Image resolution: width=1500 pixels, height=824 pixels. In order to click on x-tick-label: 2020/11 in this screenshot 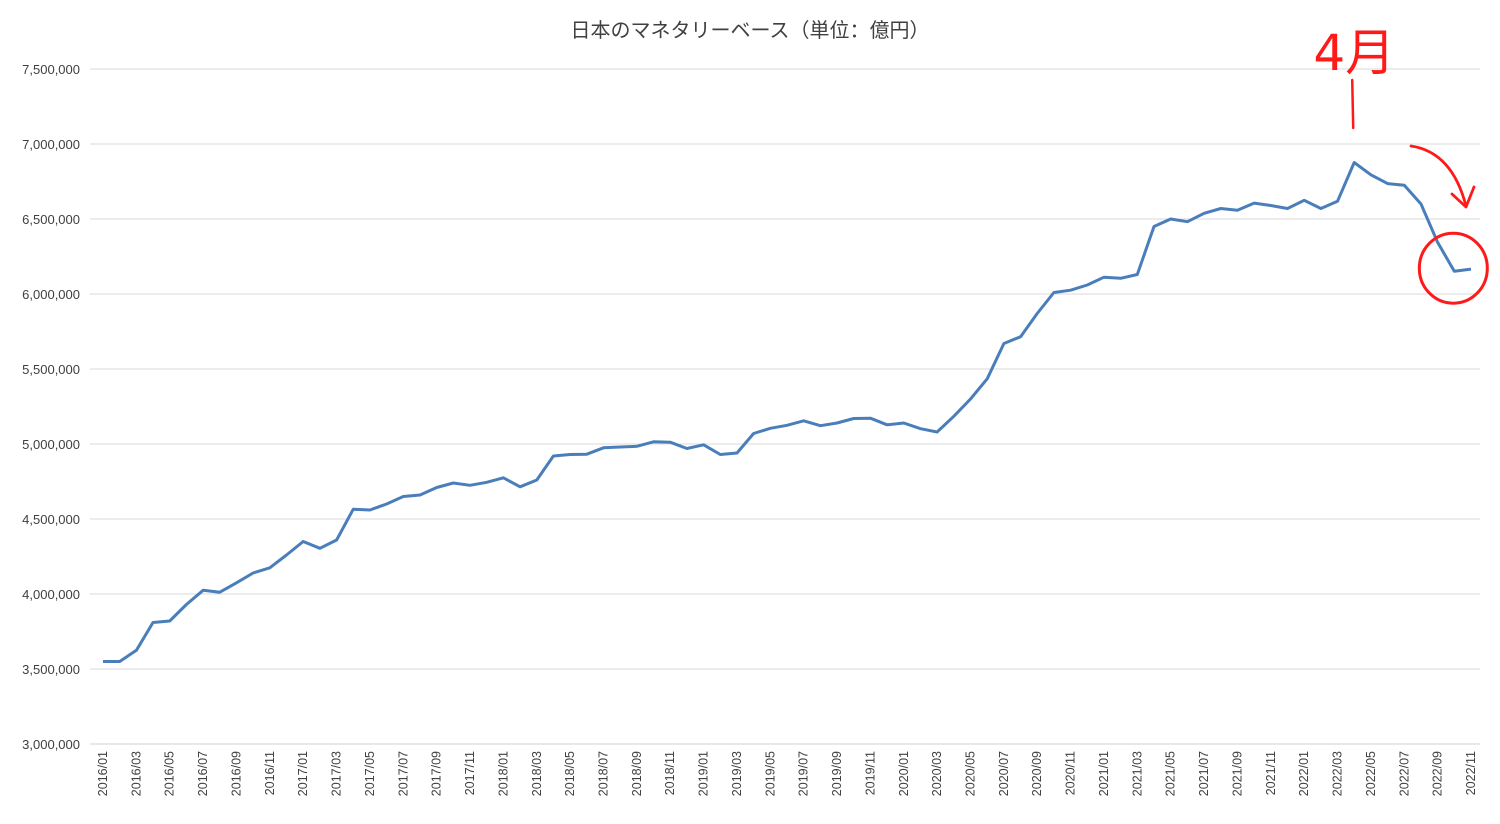, I will do `click(1071, 773)`.